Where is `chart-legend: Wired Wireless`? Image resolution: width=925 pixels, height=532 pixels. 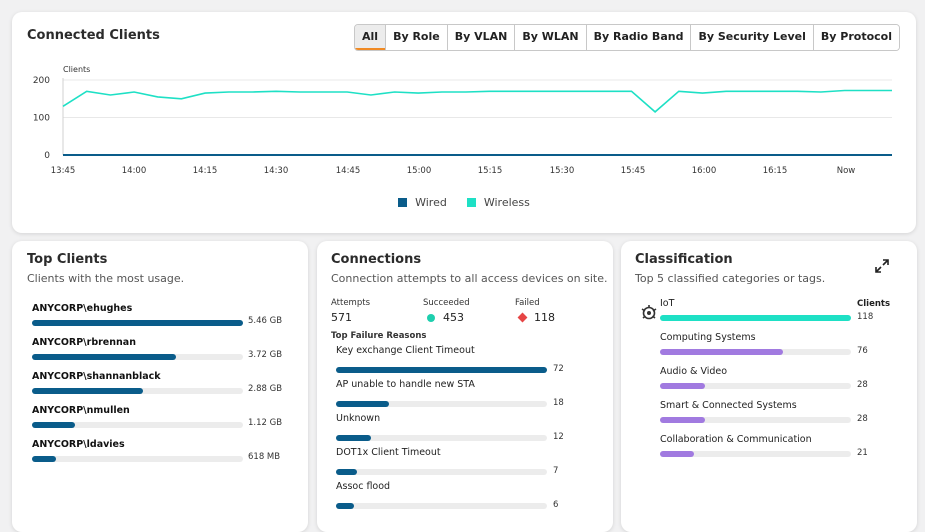 chart-legend: Wired Wireless is located at coordinates (464, 202).